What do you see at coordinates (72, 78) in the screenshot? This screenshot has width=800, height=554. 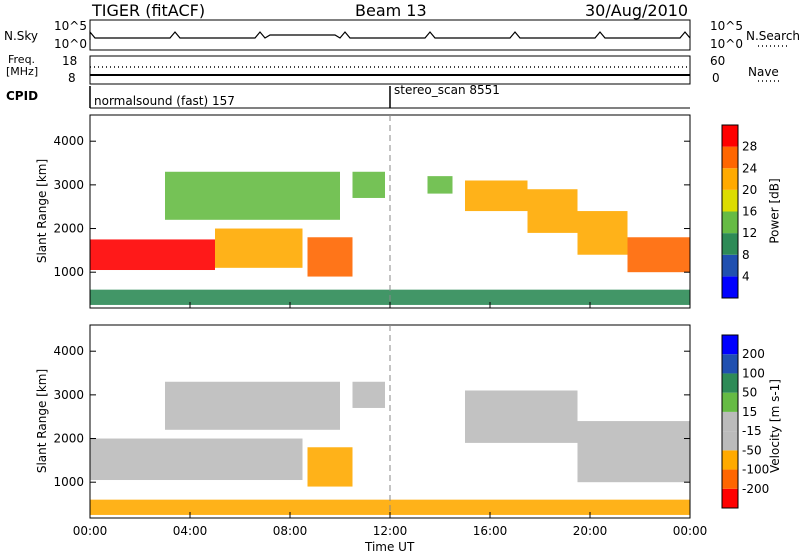 I see `freq-axis-bottom: 8` at bounding box center [72, 78].